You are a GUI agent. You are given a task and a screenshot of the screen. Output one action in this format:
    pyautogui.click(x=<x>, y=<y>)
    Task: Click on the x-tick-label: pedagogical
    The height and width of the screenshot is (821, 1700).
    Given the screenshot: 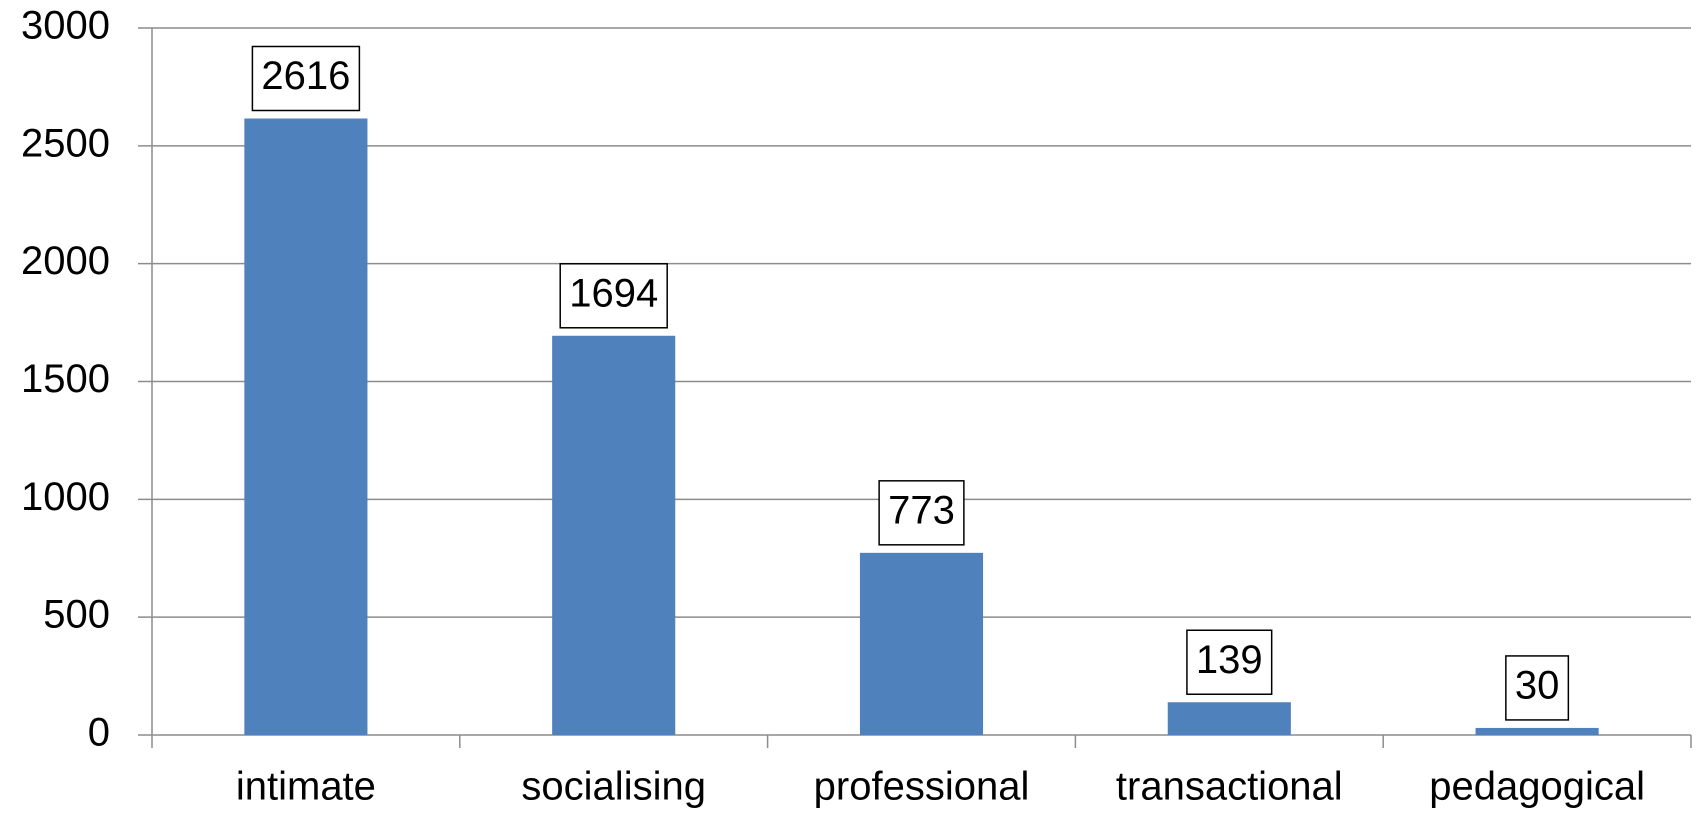 What is the action you would take?
    pyautogui.click(x=1537, y=787)
    